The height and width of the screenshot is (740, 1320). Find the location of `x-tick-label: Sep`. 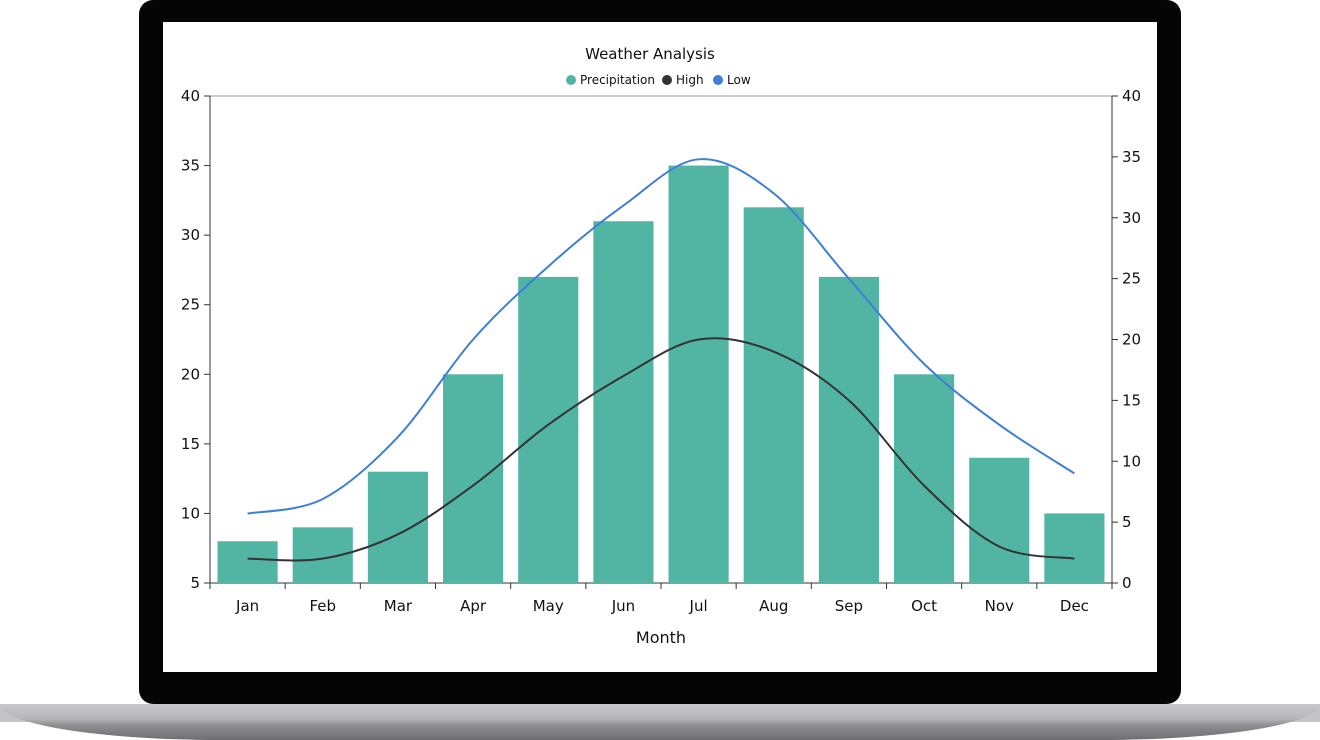

x-tick-label: Sep is located at coordinates (849, 606).